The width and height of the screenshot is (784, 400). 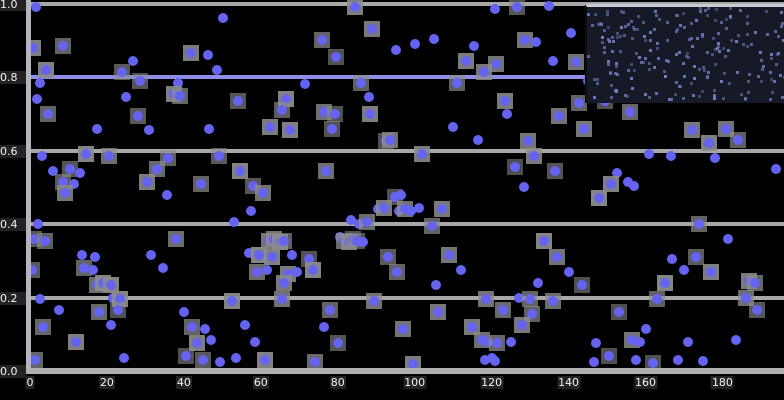 I want to click on x-tick-label-80: 80, so click(x=337, y=382).